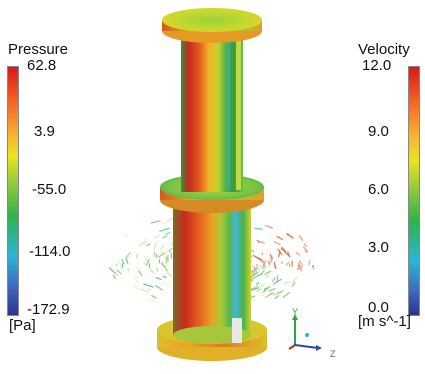 The height and width of the screenshot is (374, 425). Describe the element at coordinates (295, 312) in the screenshot. I see `axis-label-y: Y` at that location.